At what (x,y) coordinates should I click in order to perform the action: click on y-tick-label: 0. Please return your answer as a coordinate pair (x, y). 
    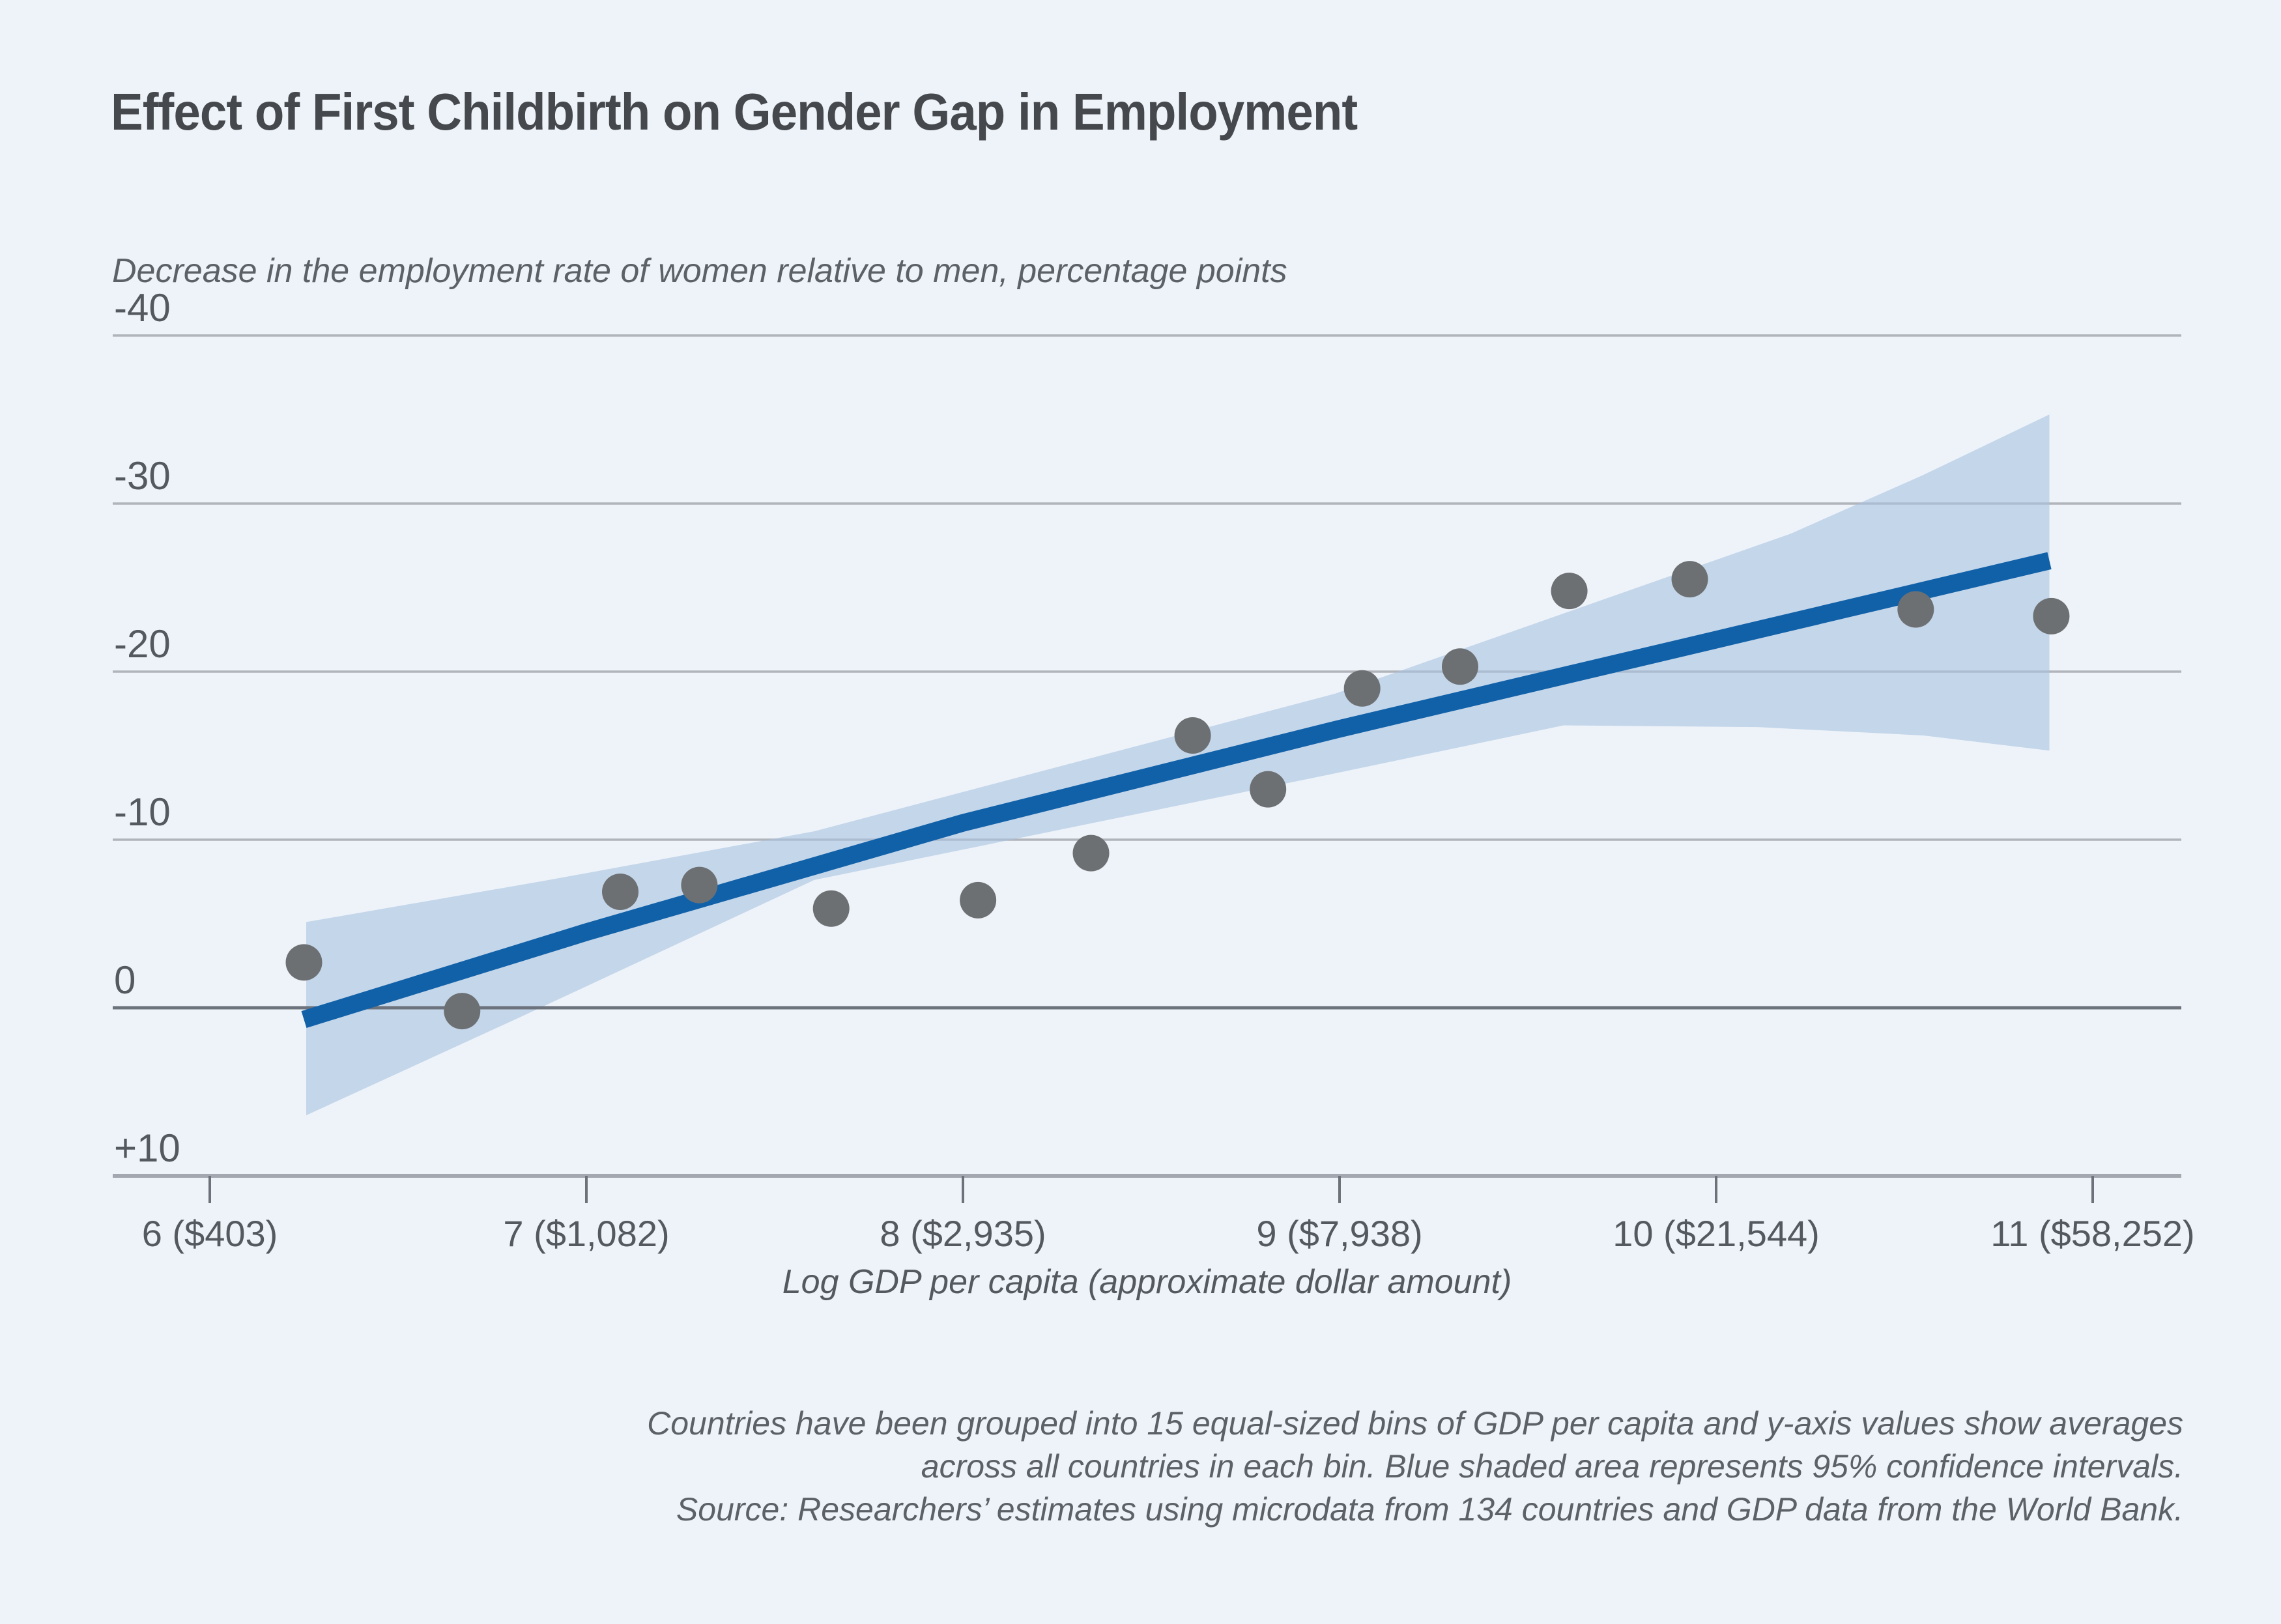
    Looking at the image, I should click on (125, 980).